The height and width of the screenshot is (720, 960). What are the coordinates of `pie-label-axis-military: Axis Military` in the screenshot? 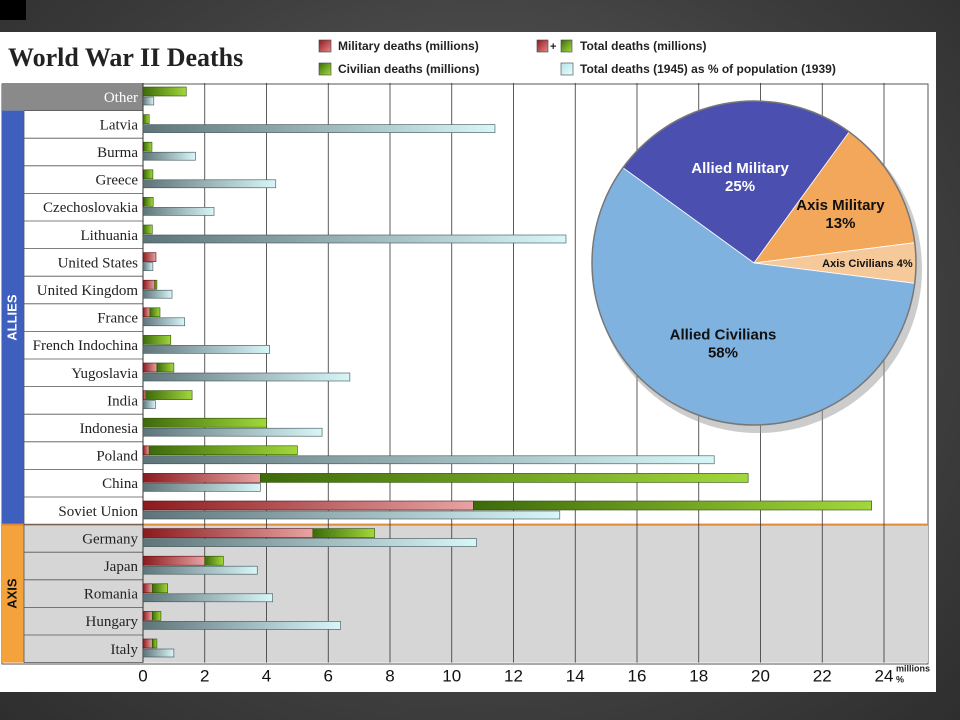 It's located at (840, 205).